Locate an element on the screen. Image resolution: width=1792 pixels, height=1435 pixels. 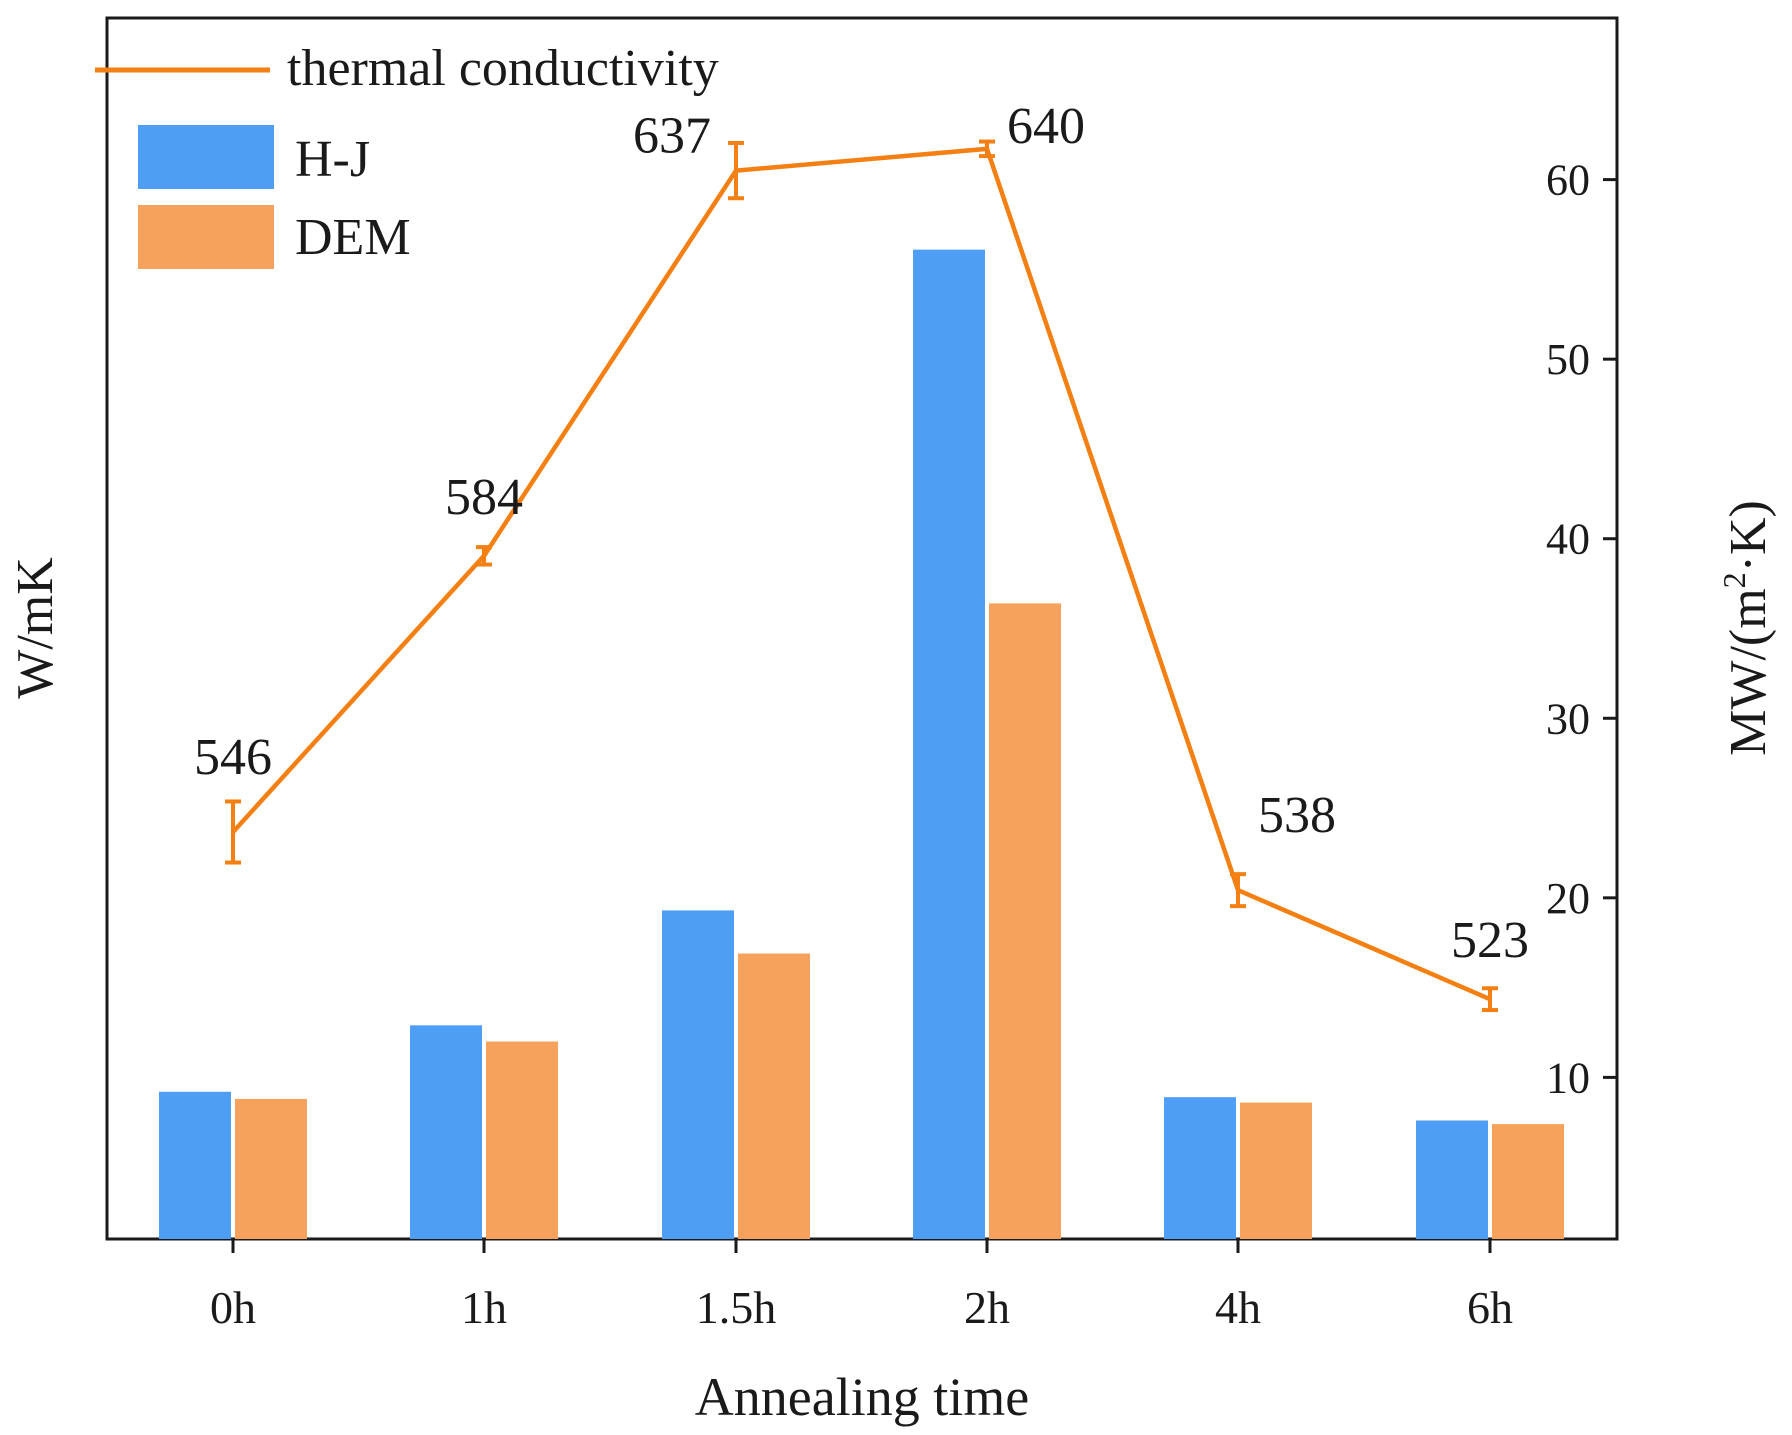
data-label-1h: 584 is located at coordinates (484, 497).